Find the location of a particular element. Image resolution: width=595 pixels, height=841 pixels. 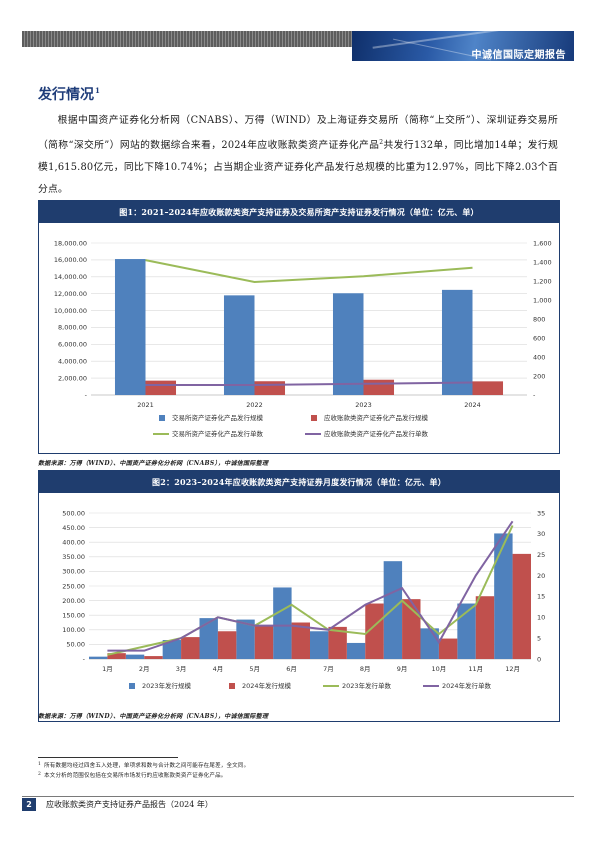

footnote-2: 2 本文分析的范围仅包括在交易所市场发行的应收账款类资产证券化产品。 is located at coordinates (132, 775).